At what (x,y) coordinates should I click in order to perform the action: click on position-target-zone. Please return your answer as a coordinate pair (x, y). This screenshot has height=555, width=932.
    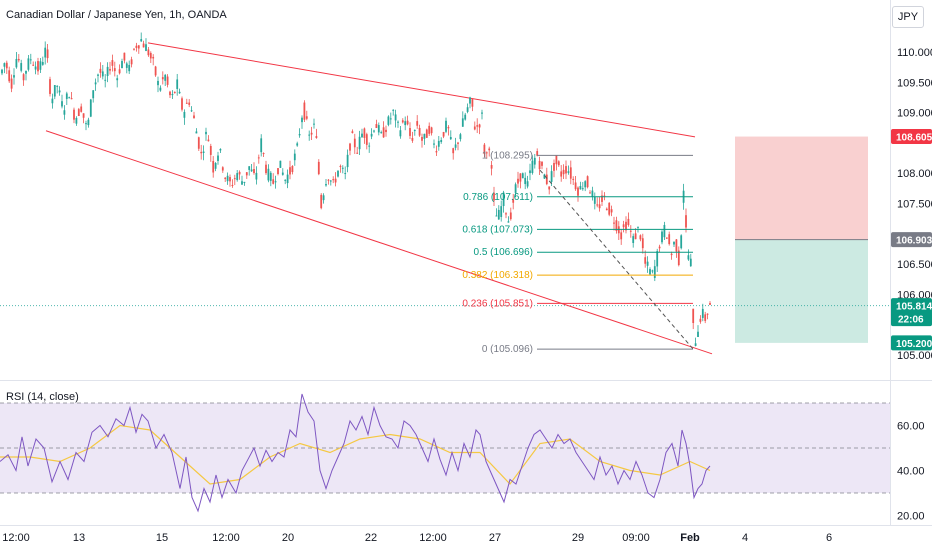
    Looking at the image, I should click on (801, 291).